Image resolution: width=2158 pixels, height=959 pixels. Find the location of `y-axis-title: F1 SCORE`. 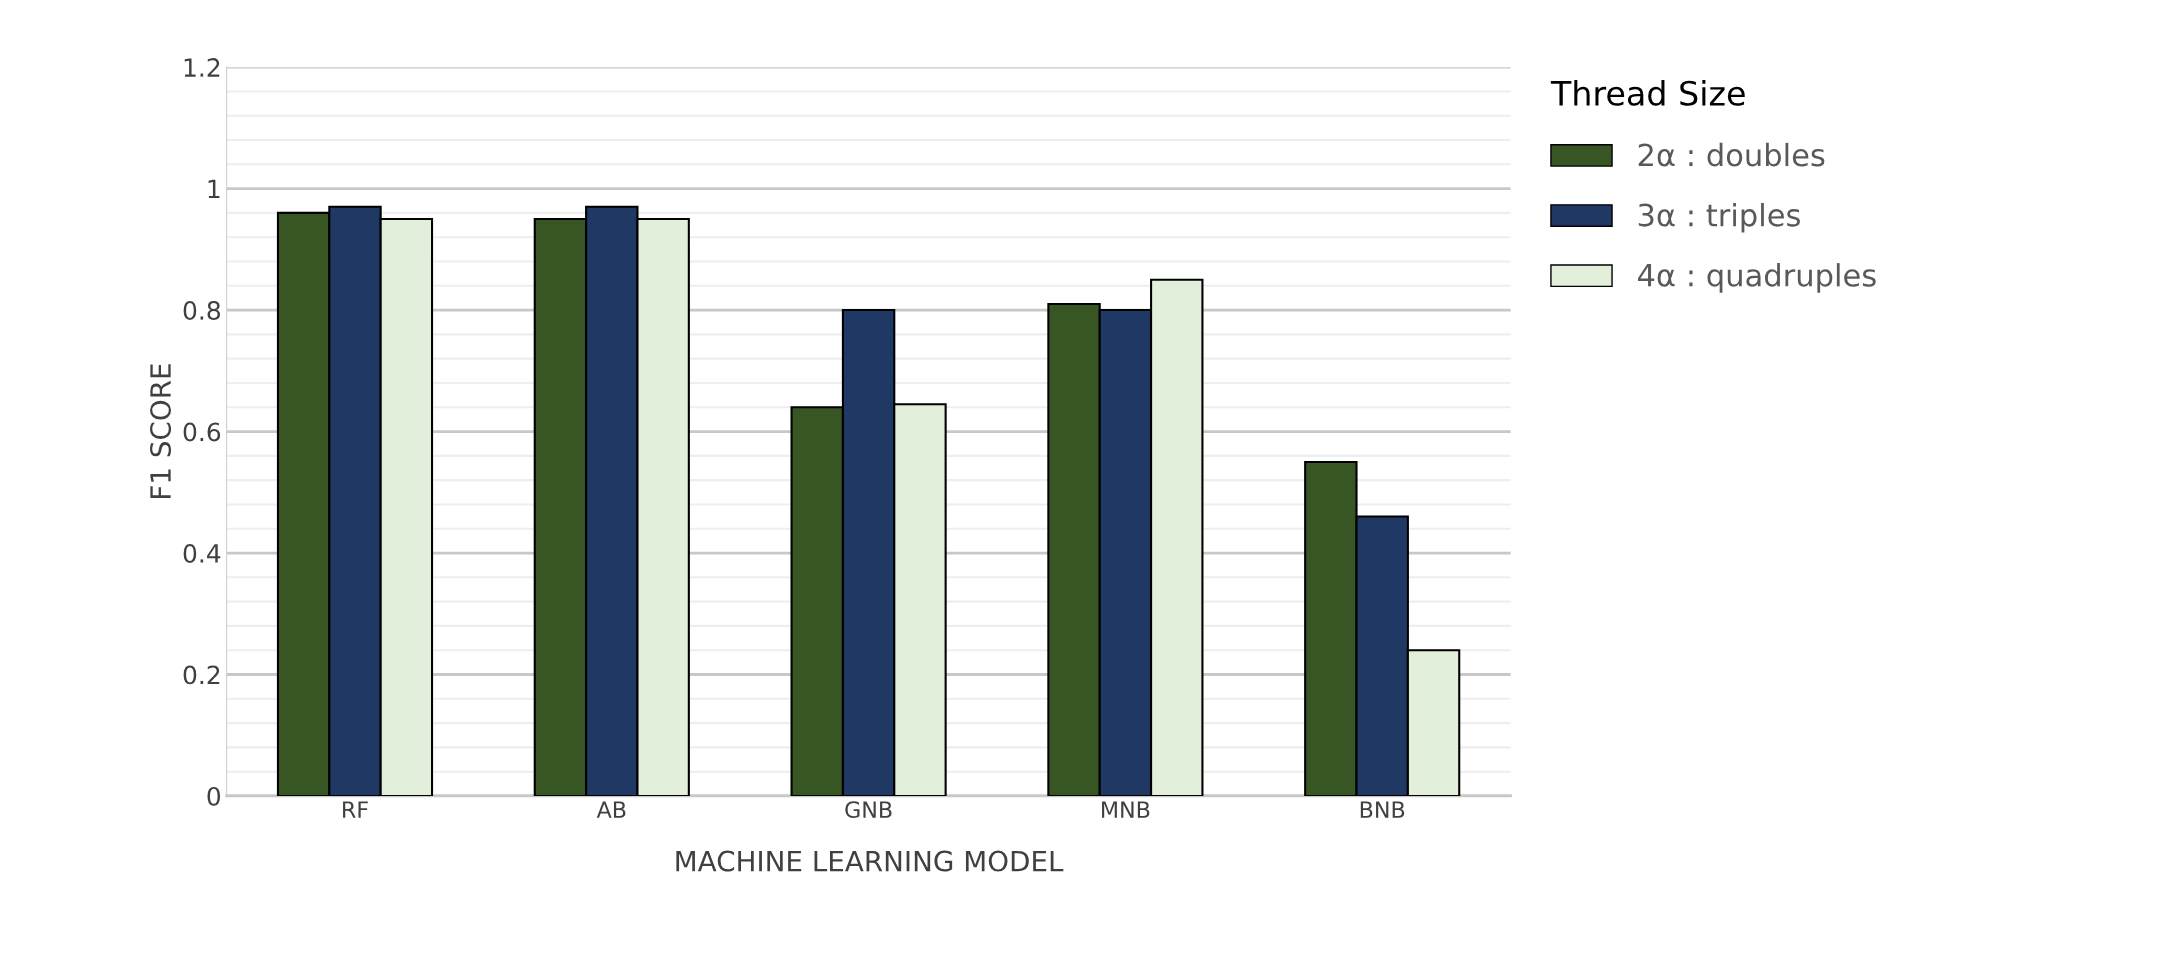

y-axis-title: F1 SCORE is located at coordinates (161, 431).